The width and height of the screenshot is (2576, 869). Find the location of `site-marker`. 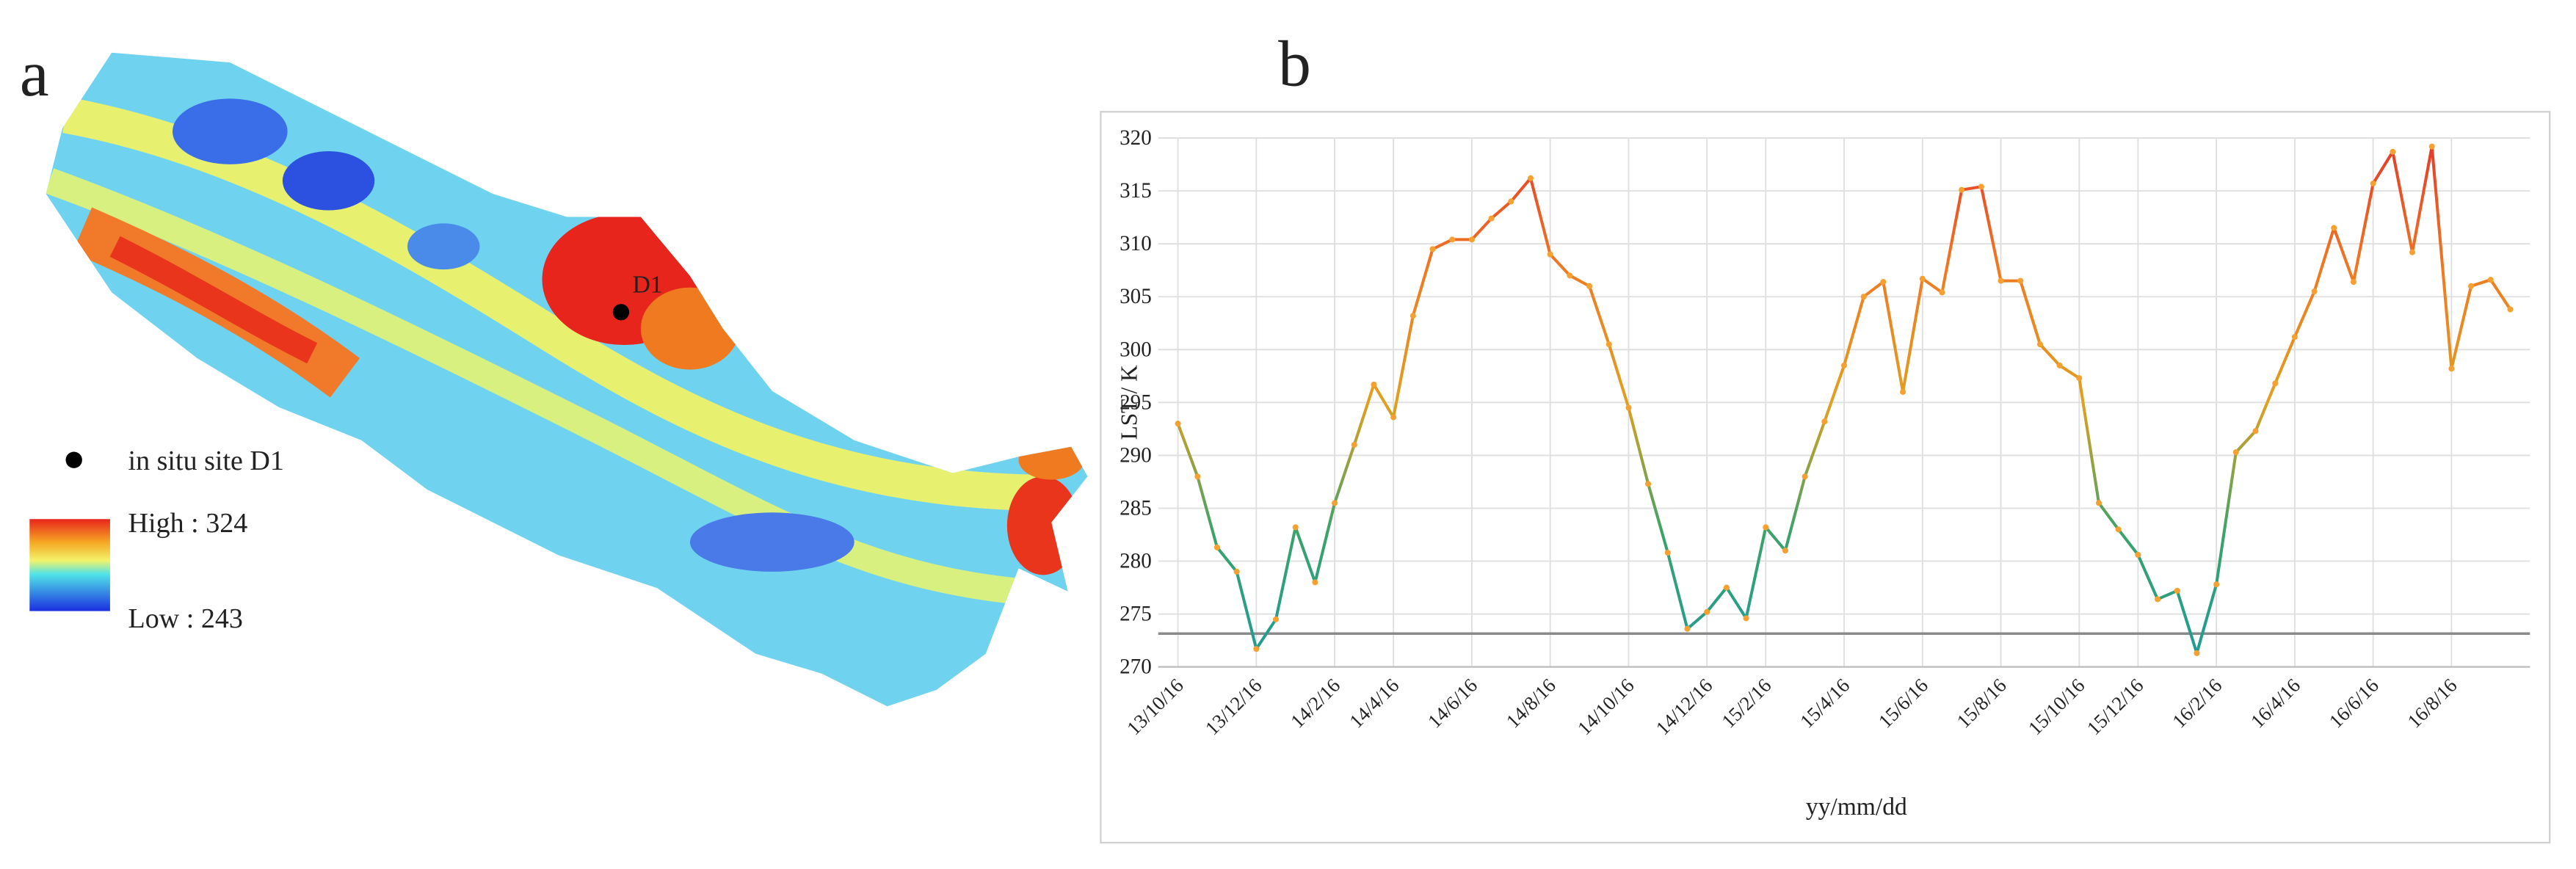

site-marker is located at coordinates (621, 312).